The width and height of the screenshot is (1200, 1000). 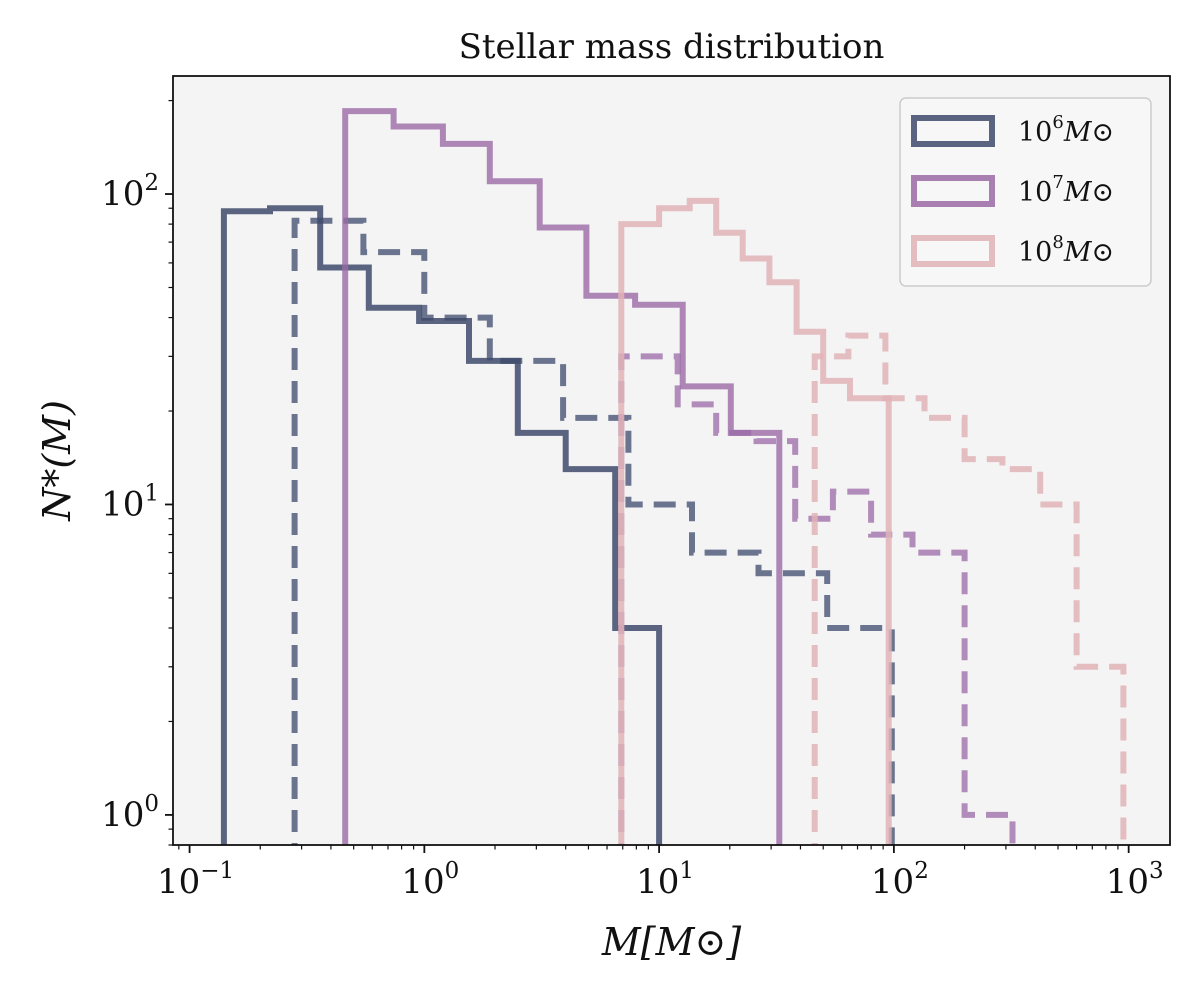 I want to click on x-tick-exponent: 2, so click(x=921, y=871).